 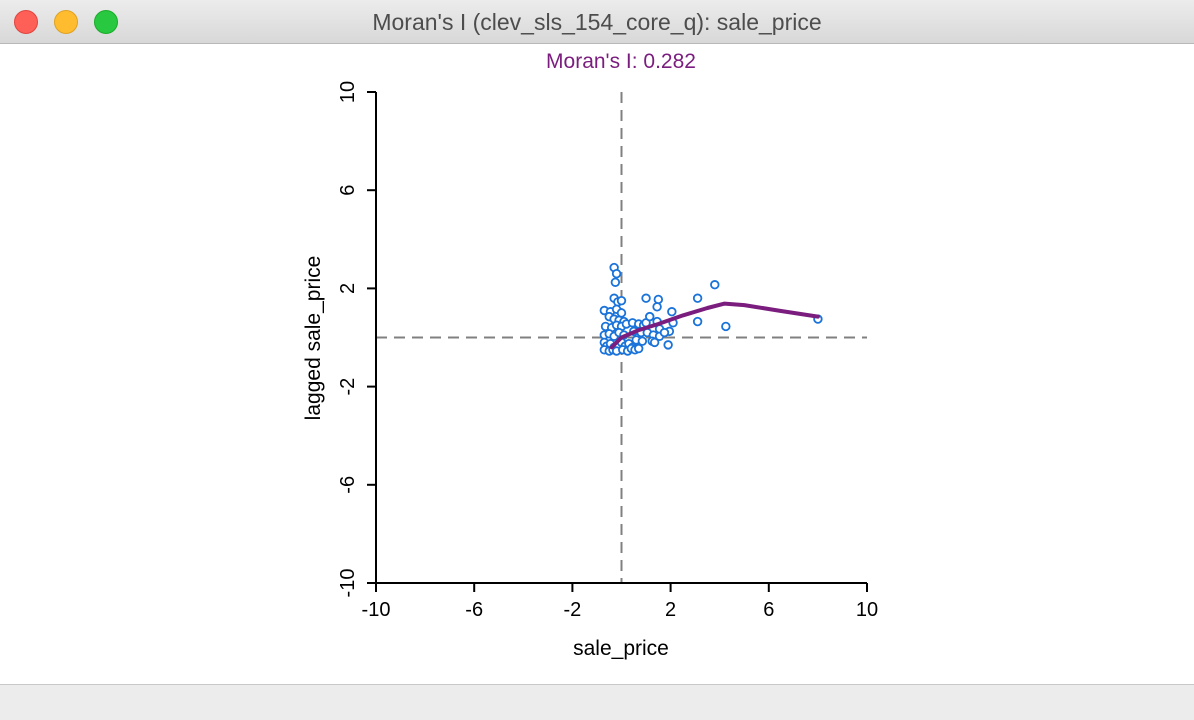 What do you see at coordinates (867, 610) in the screenshot?
I see `x-tick-label: 10` at bounding box center [867, 610].